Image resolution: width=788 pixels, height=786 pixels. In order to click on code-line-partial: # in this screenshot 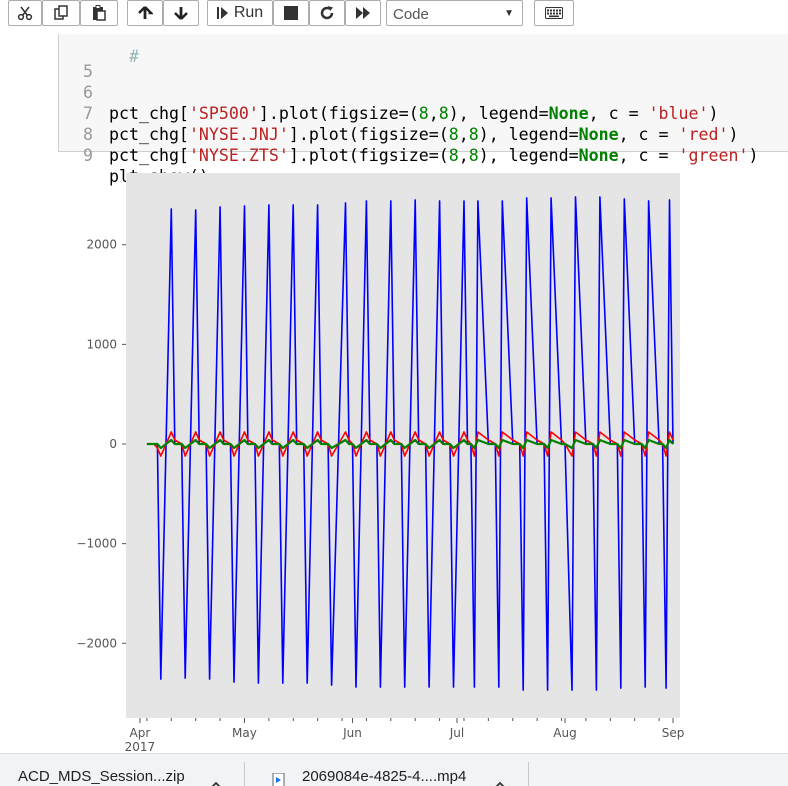, I will do `click(189, 56)`.